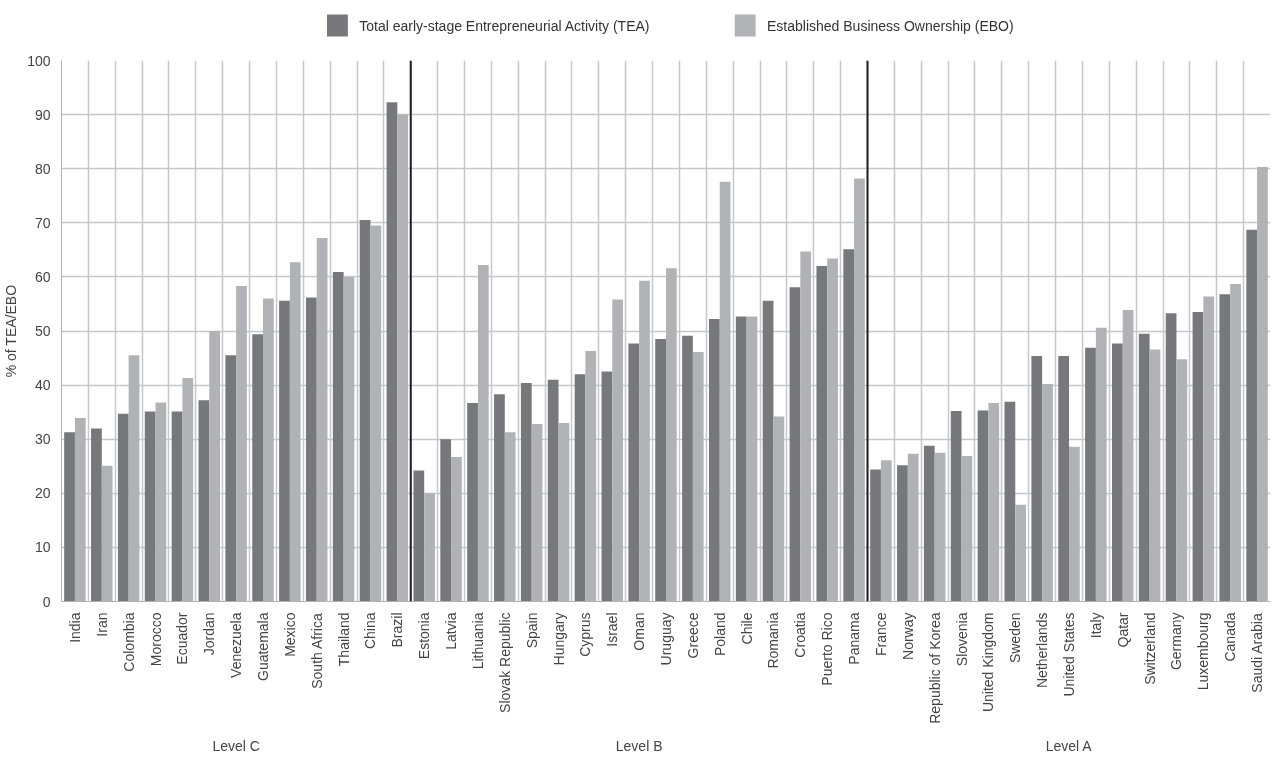 This screenshot has height=766, width=1283. I want to click on x-tick-label: France, so click(880, 634).